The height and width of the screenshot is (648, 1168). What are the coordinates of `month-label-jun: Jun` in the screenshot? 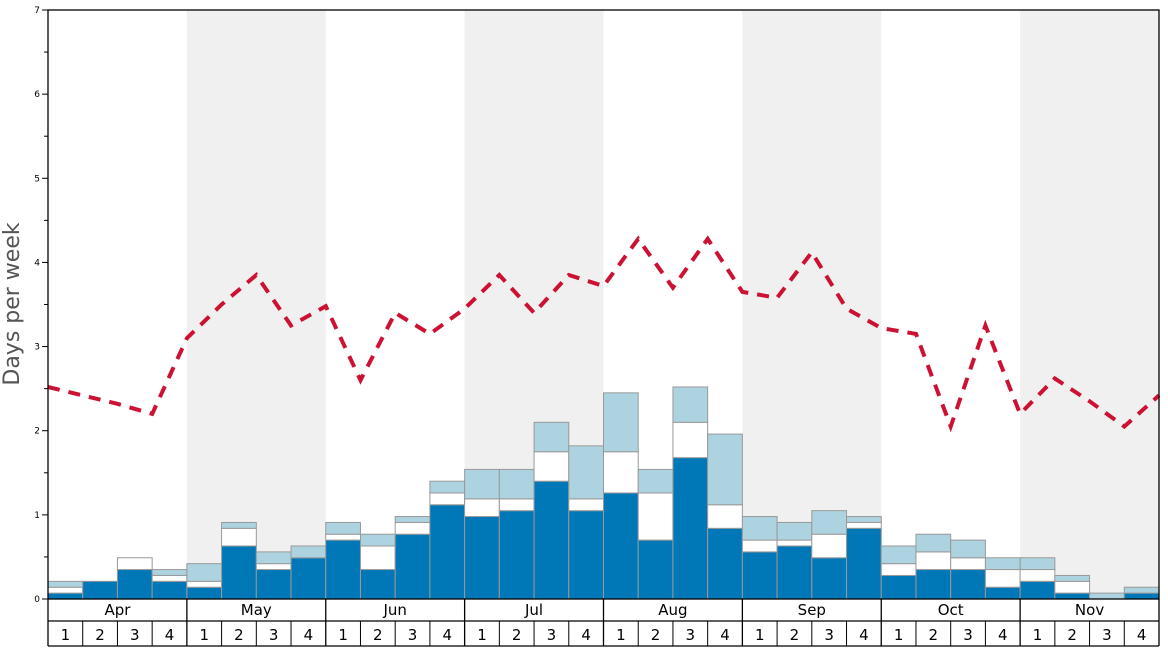 It's located at (394, 610).